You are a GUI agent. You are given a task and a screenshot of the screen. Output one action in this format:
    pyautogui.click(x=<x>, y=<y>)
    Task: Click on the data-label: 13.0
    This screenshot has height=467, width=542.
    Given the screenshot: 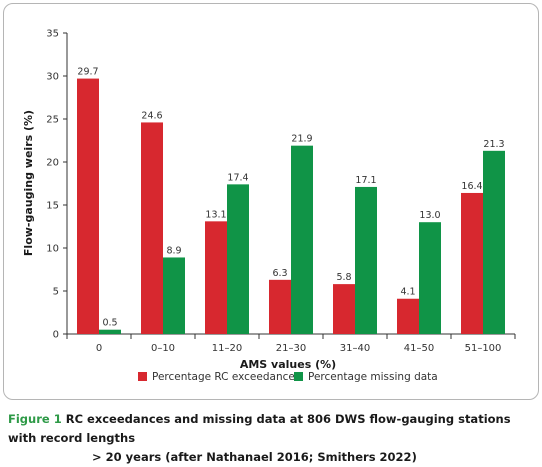 What is the action you would take?
    pyautogui.click(x=429, y=215)
    